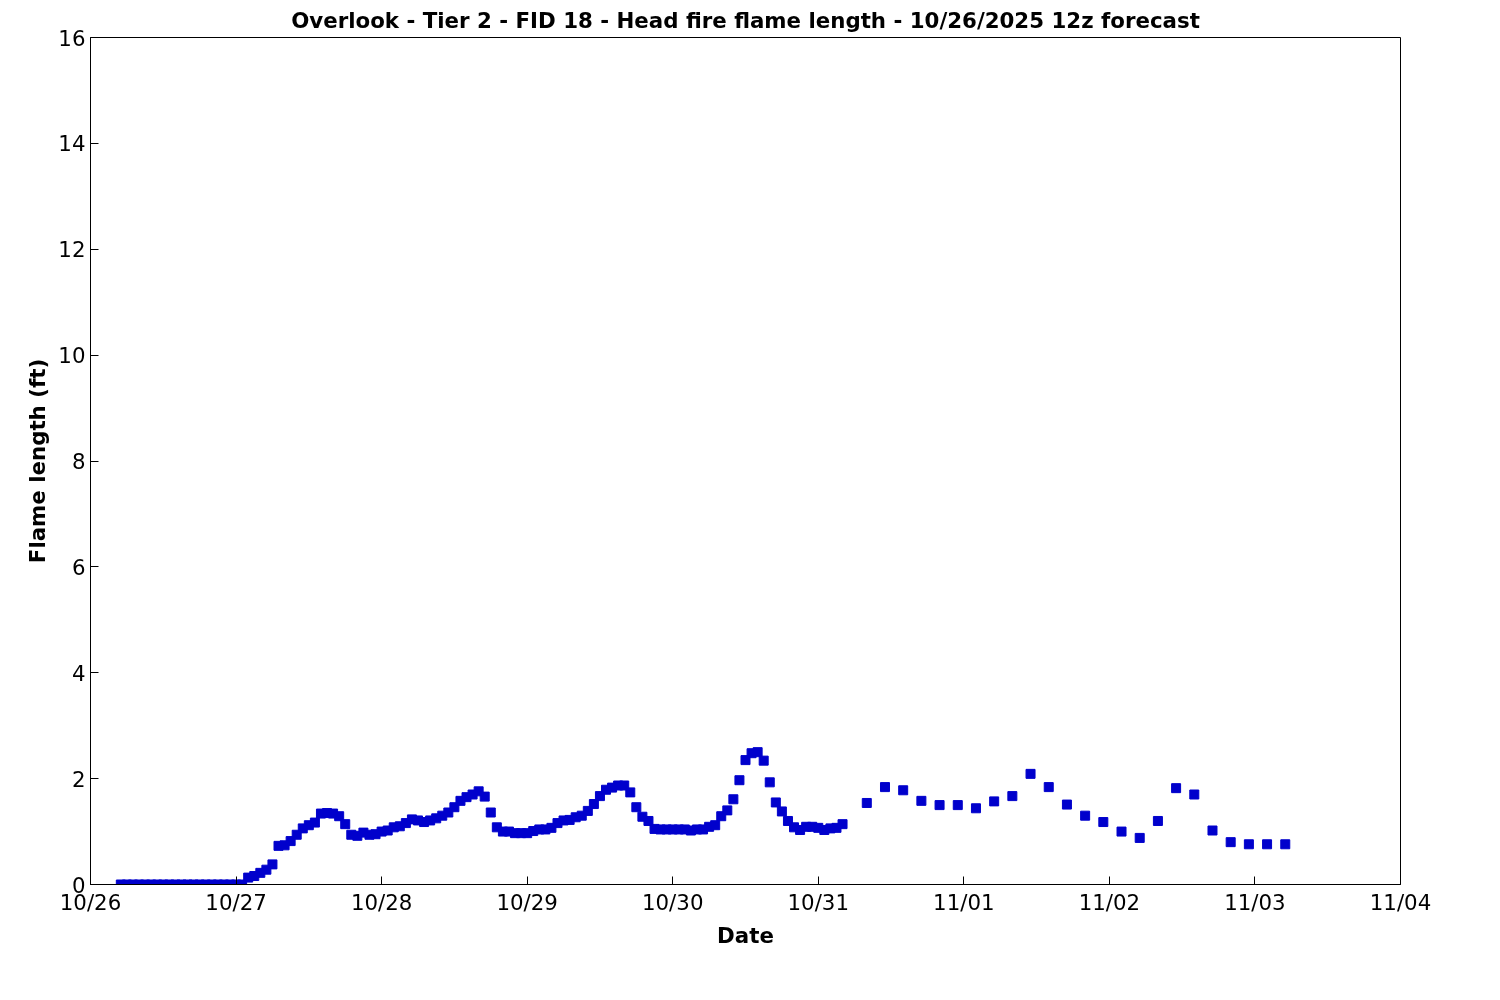 Image resolution: width=1500 pixels, height=1000 pixels. Describe the element at coordinates (964, 902) in the screenshot. I see `x-tick-label: 11/01` at that location.